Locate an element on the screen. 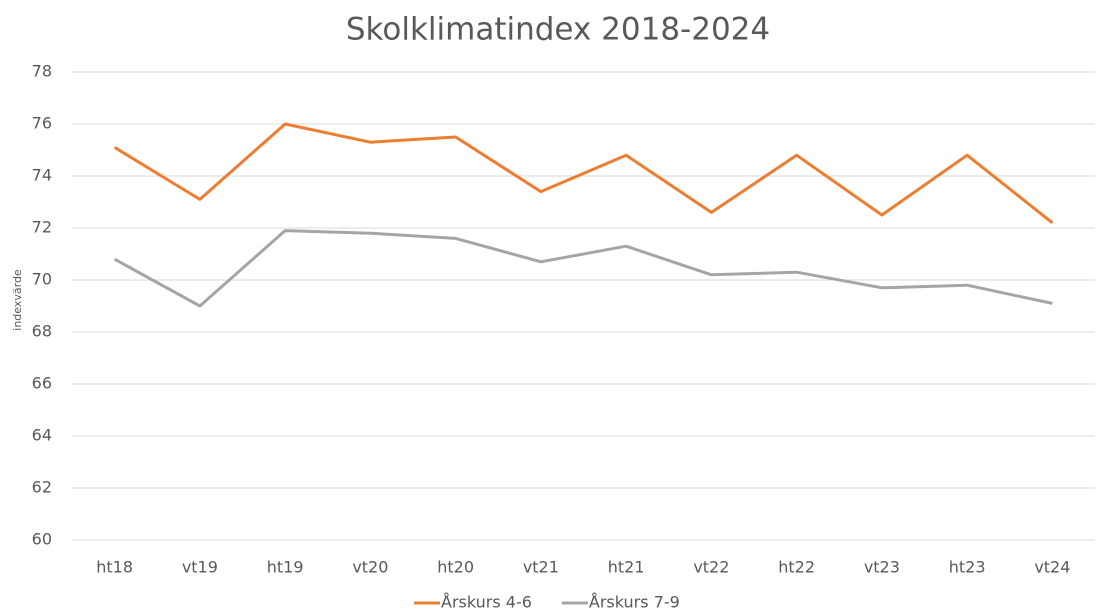  y-tick-label: 64 is located at coordinates (42, 435).